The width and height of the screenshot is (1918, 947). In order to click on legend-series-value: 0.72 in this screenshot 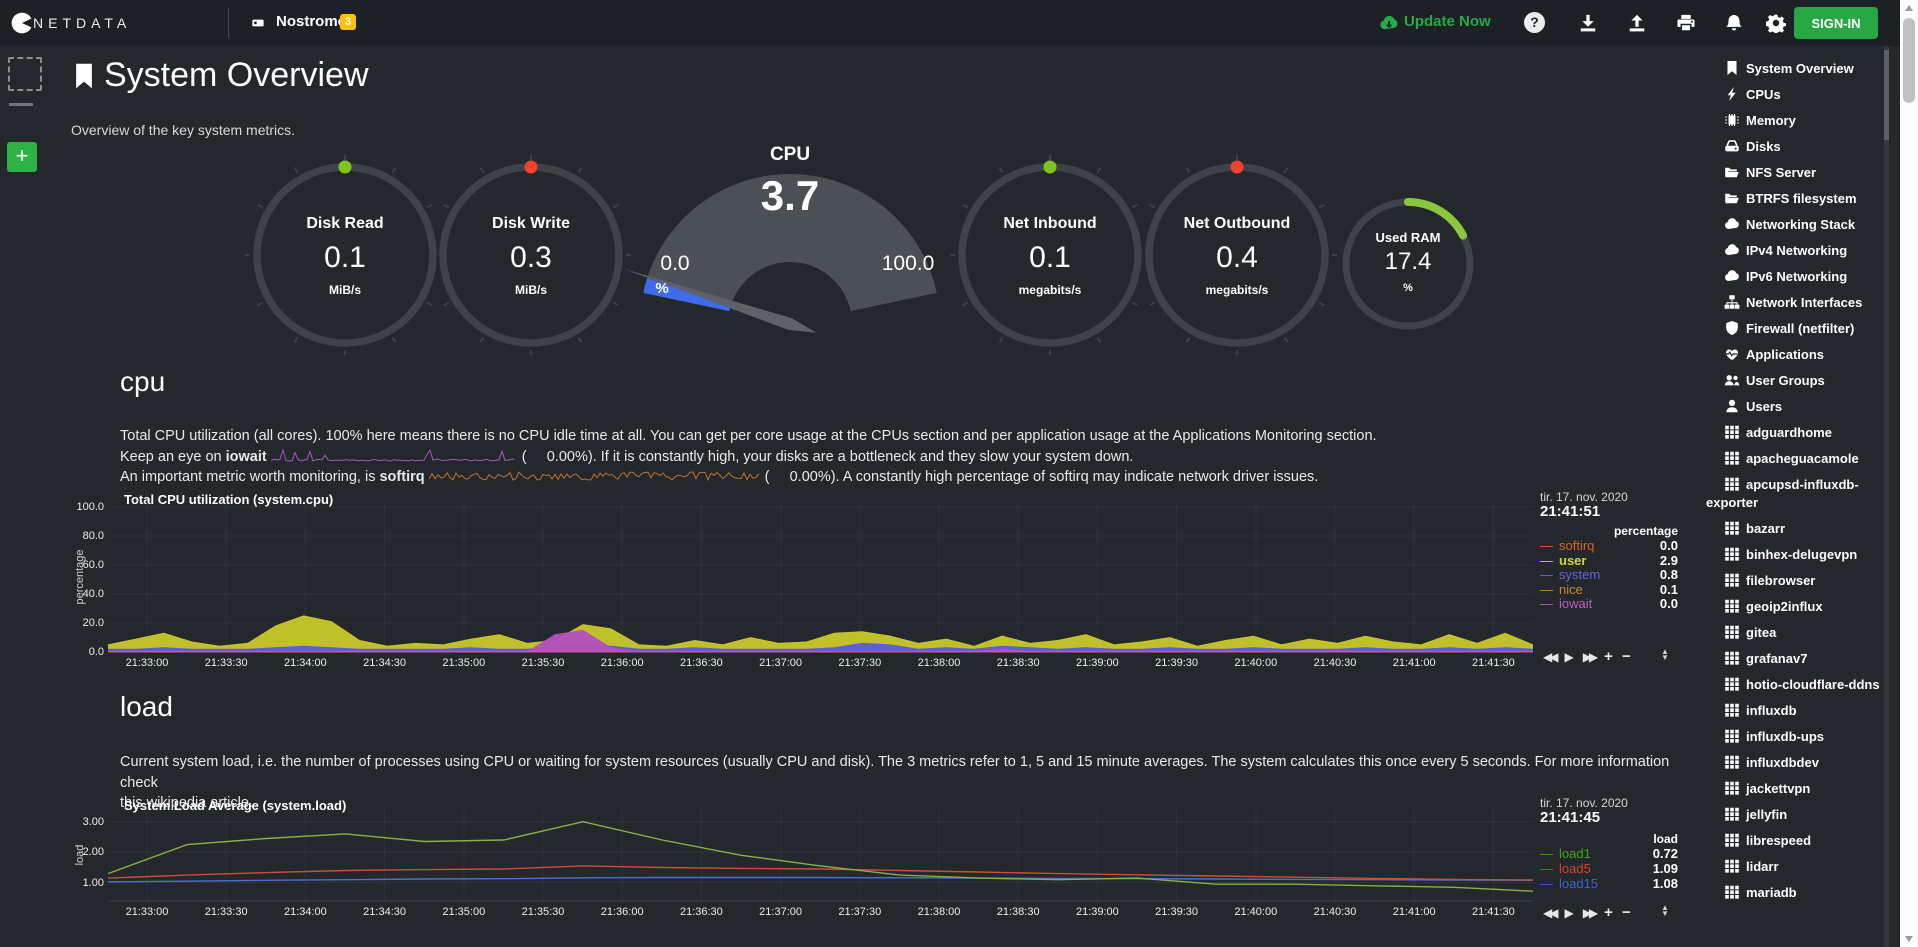, I will do `click(1665, 853)`.